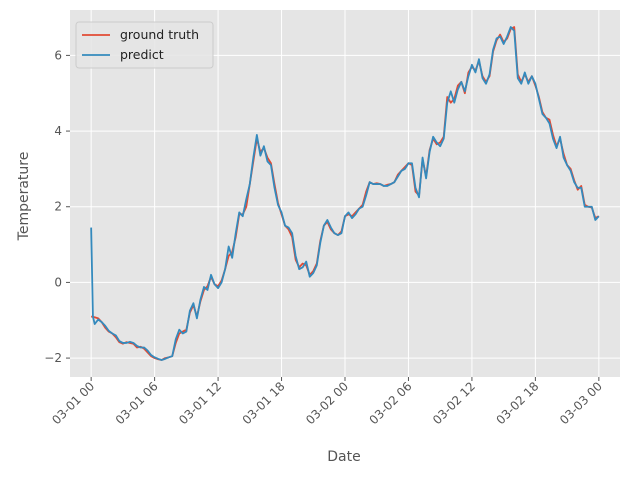 This screenshot has width=640, height=480. I want to click on x-axis-label: Date, so click(343, 457).